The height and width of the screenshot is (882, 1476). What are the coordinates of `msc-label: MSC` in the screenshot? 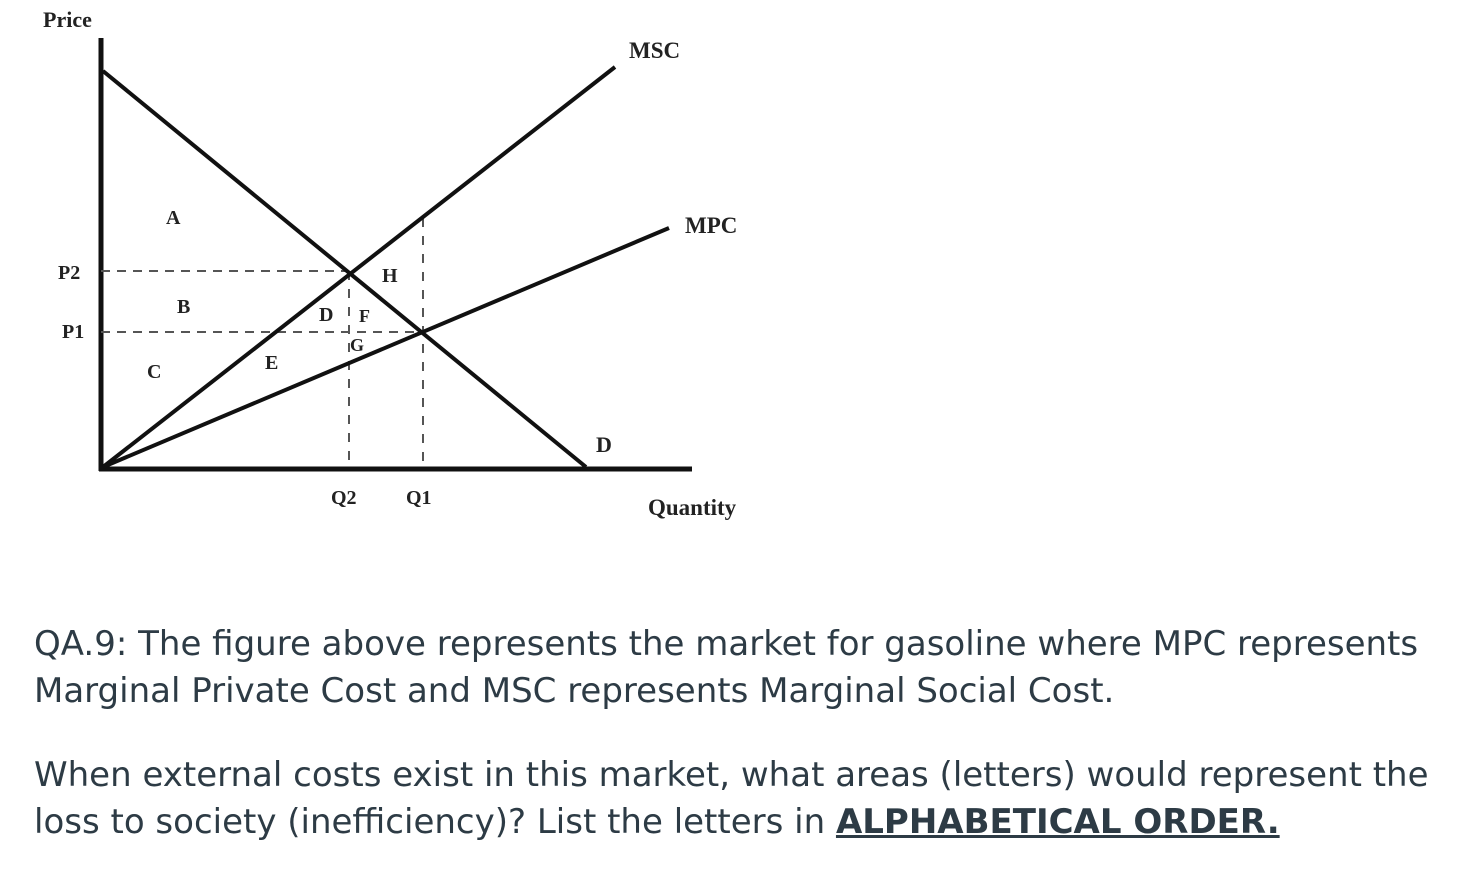 It's located at (654, 50).